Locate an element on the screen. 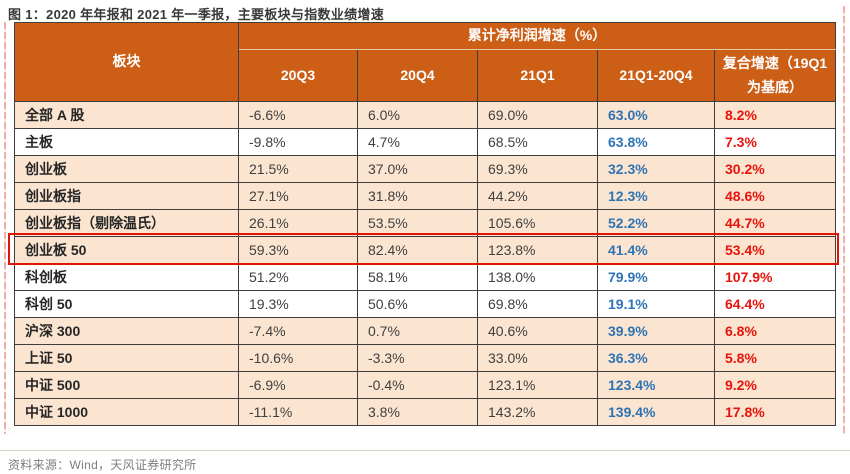 This screenshot has height=474, width=850. cell-compound-growth: 8.2% is located at coordinates (775, 115).